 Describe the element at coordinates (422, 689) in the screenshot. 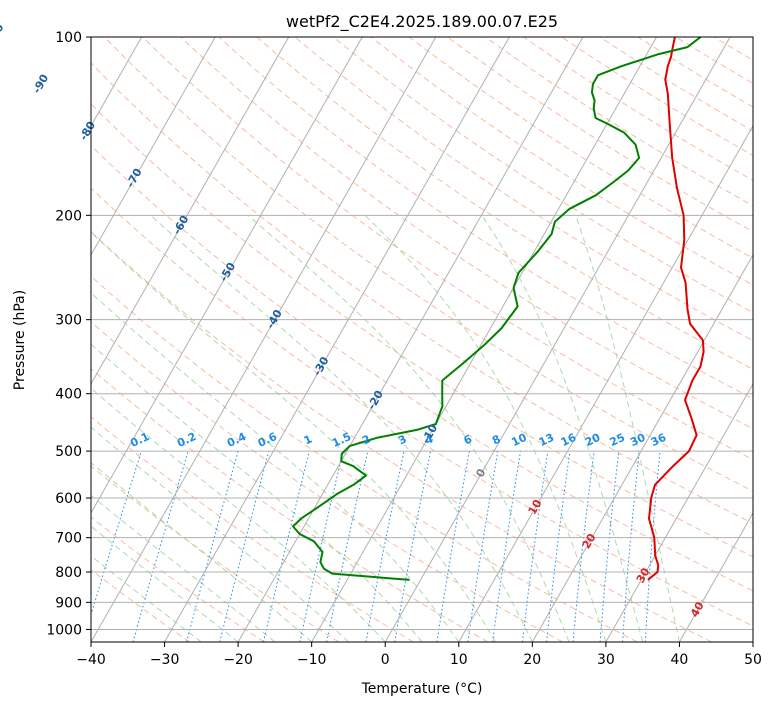

I see `x-axis-label: Temperature (°C)` at that location.